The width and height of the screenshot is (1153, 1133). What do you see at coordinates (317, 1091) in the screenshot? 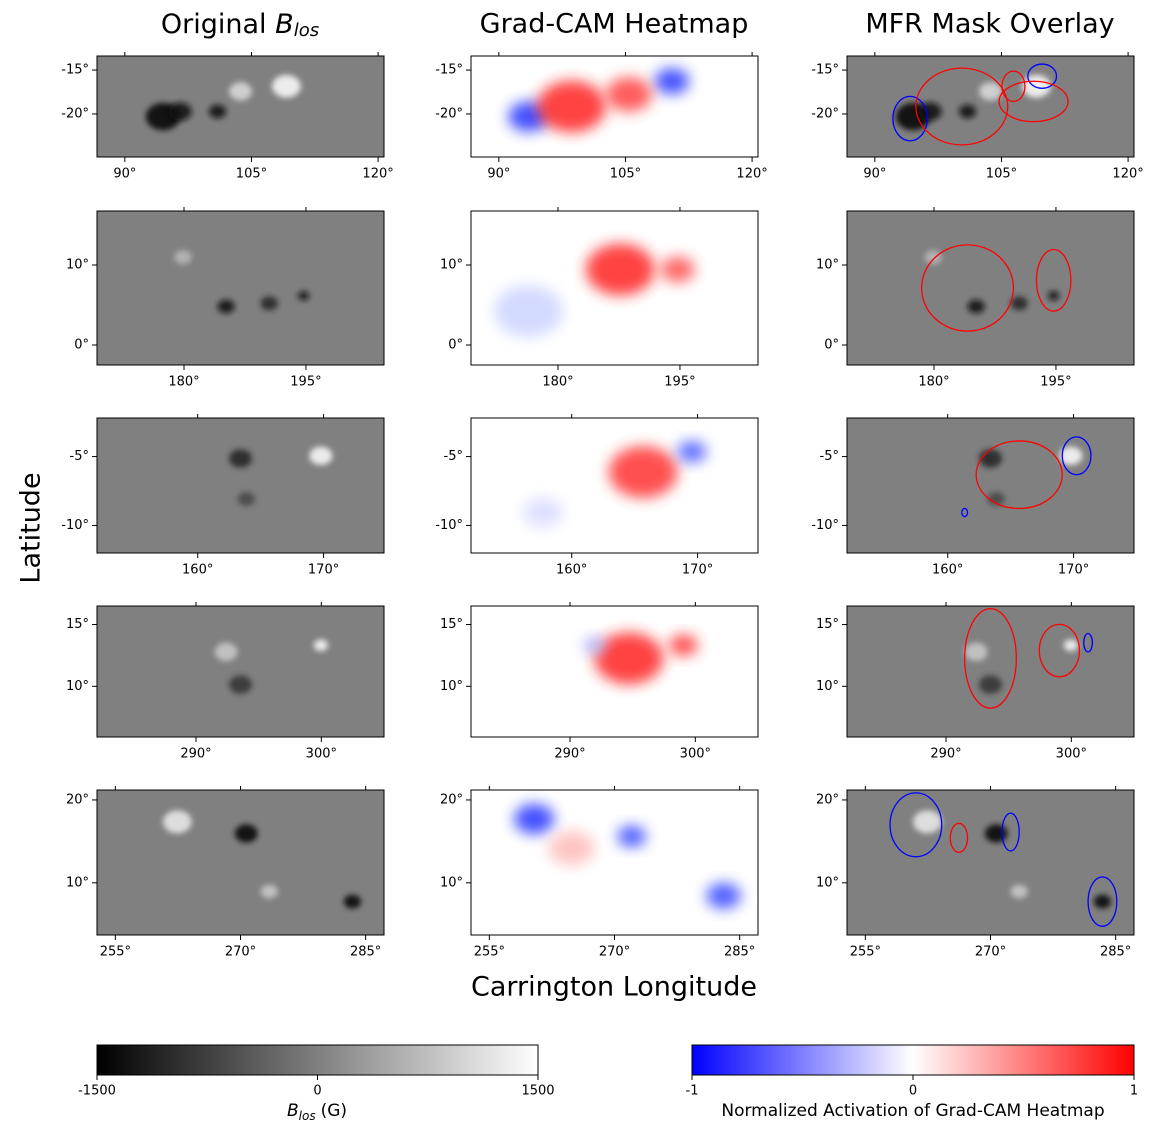
I see `colorbar-tick-label: 0` at bounding box center [317, 1091].